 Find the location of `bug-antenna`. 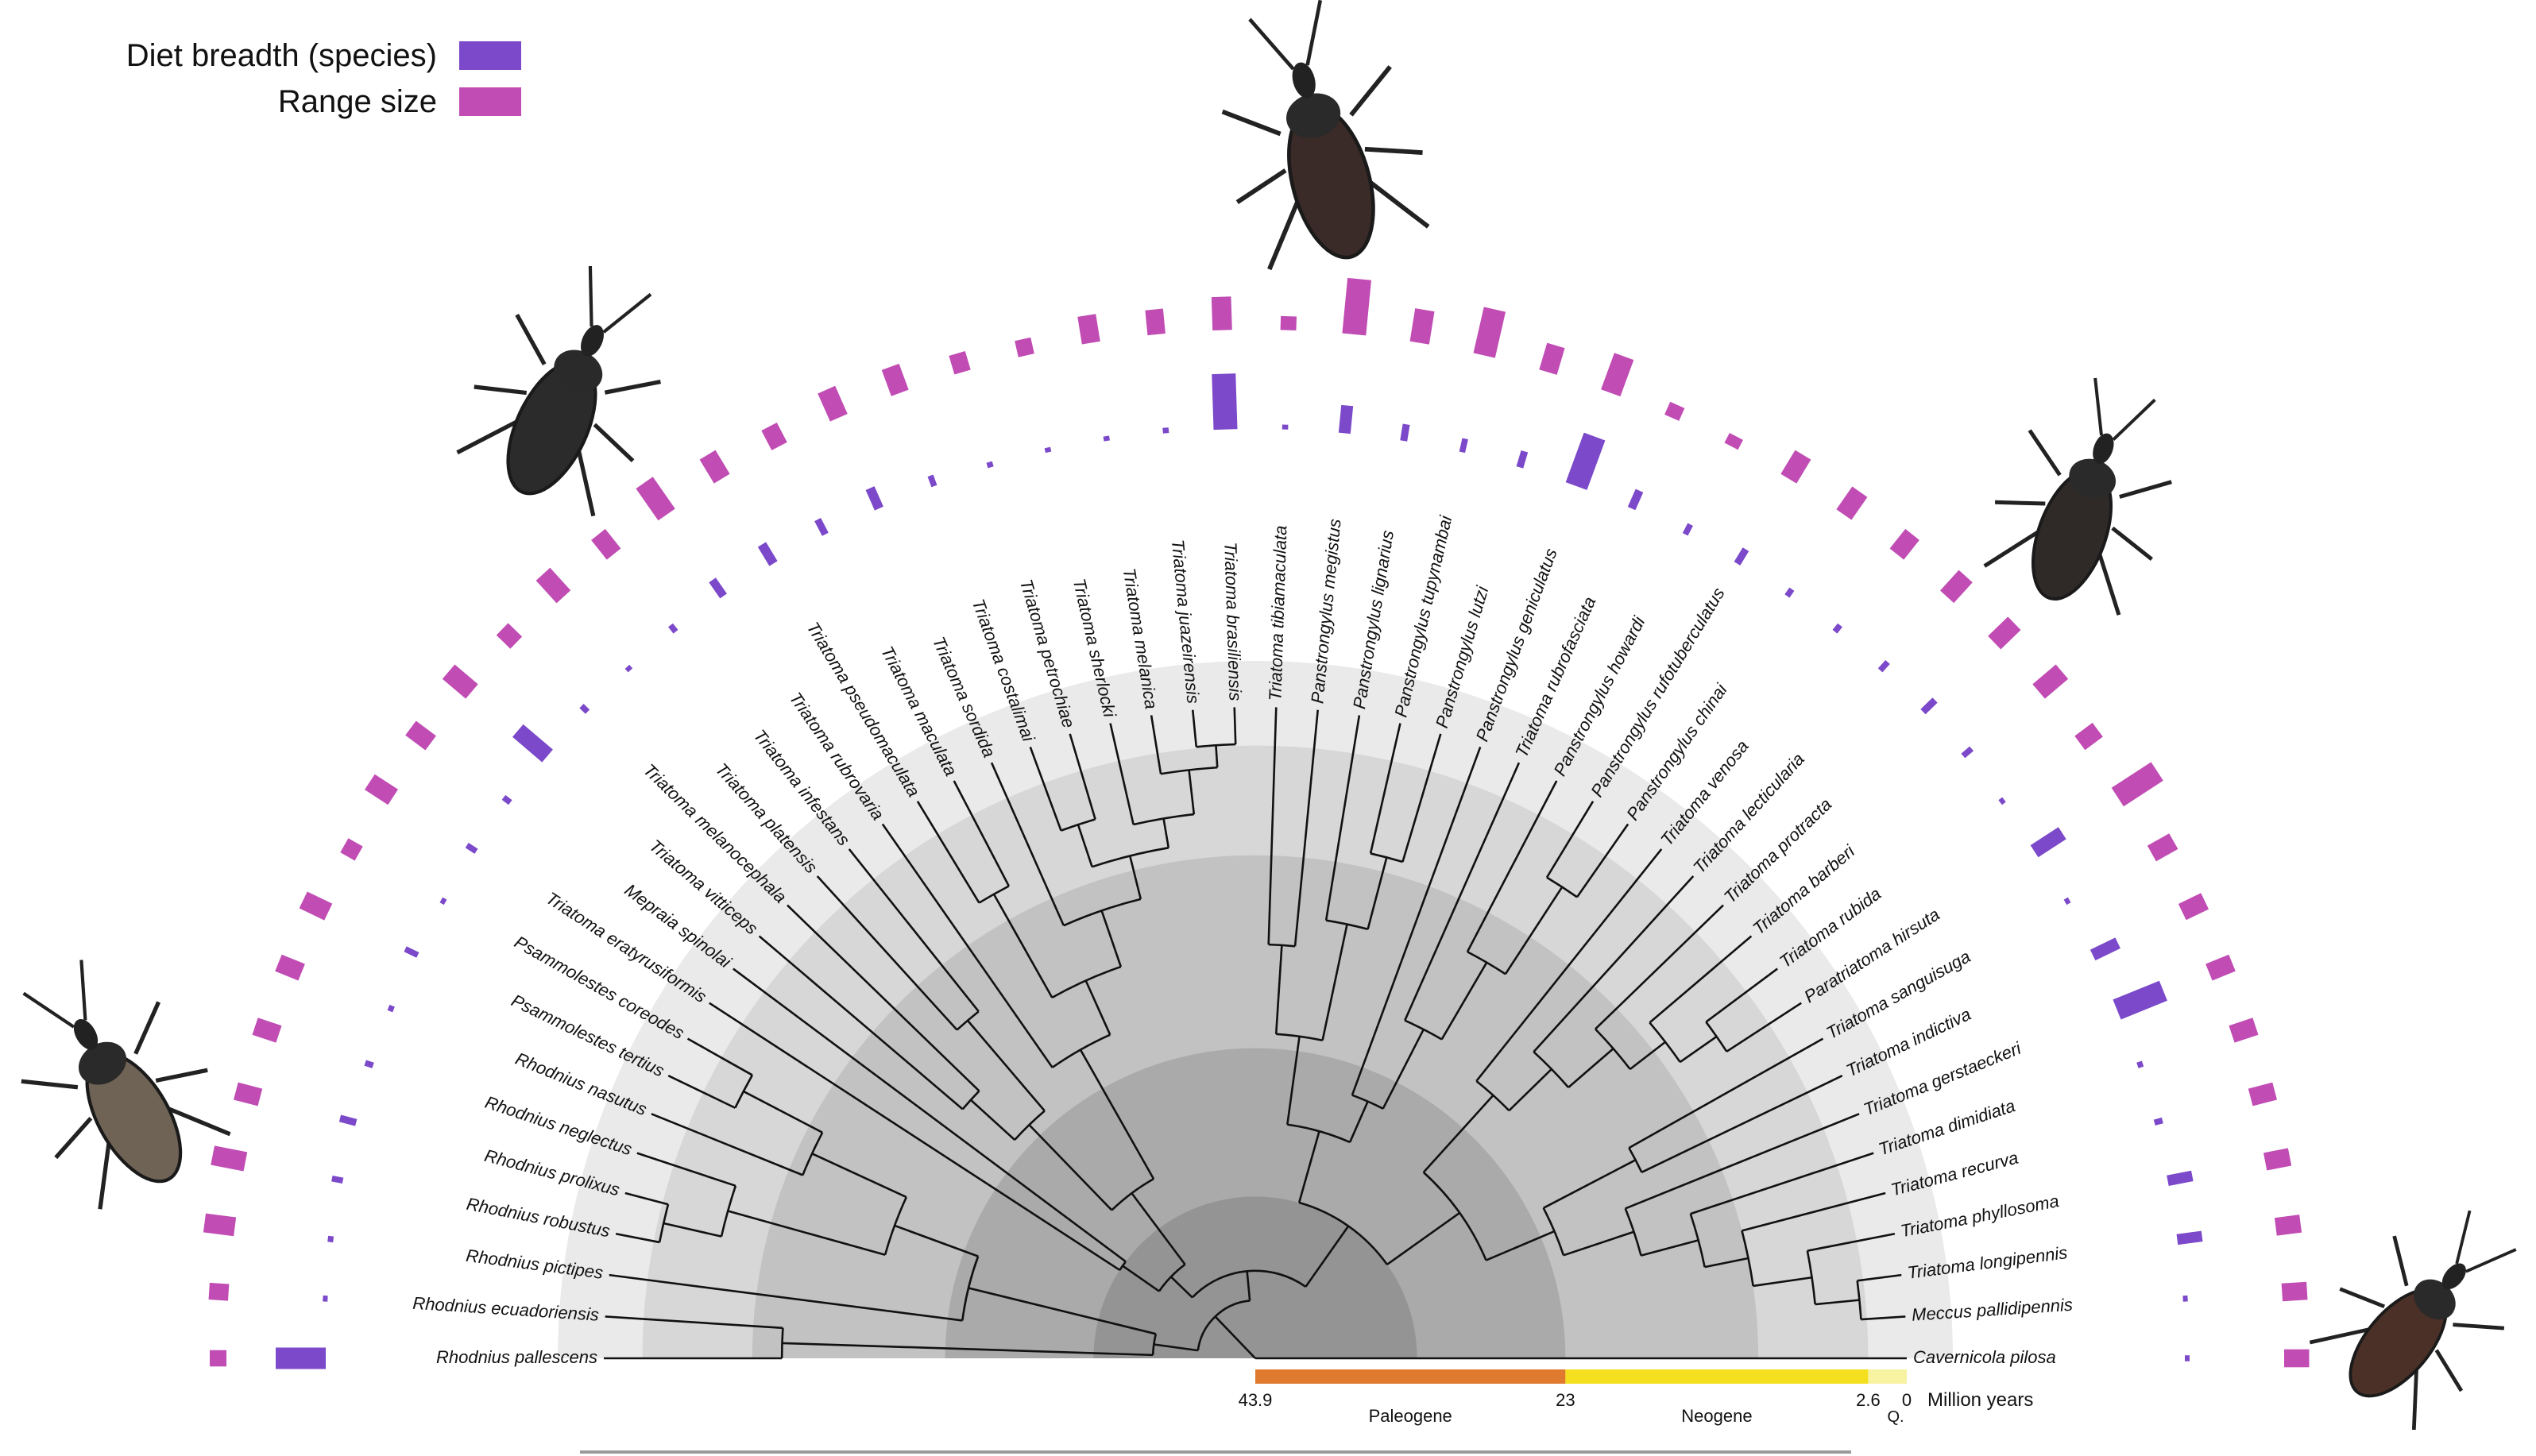

bug-antenna is located at coordinates (1271, 44).